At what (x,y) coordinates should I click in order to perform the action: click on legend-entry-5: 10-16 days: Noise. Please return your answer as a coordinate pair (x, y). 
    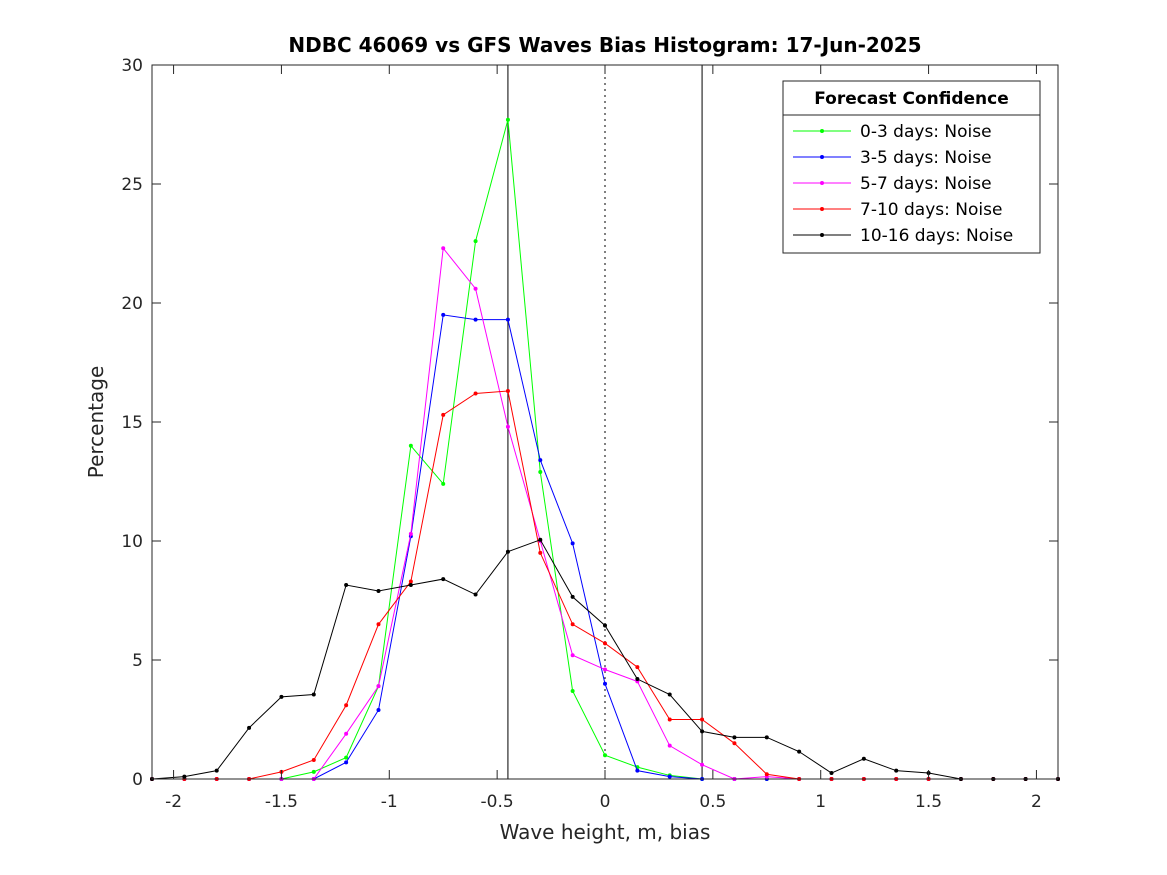
    Looking at the image, I should click on (903, 236).